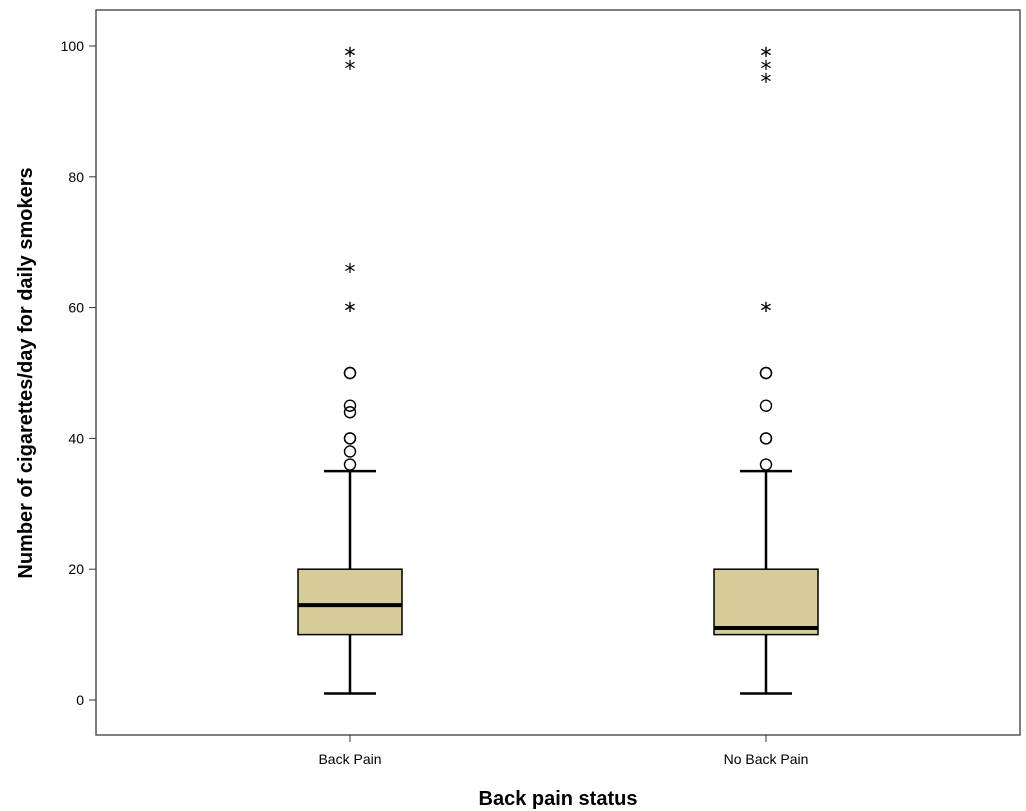 The width and height of the screenshot is (1026, 811). What do you see at coordinates (349, 759) in the screenshot?
I see `x-tick-label: Back Pain` at bounding box center [349, 759].